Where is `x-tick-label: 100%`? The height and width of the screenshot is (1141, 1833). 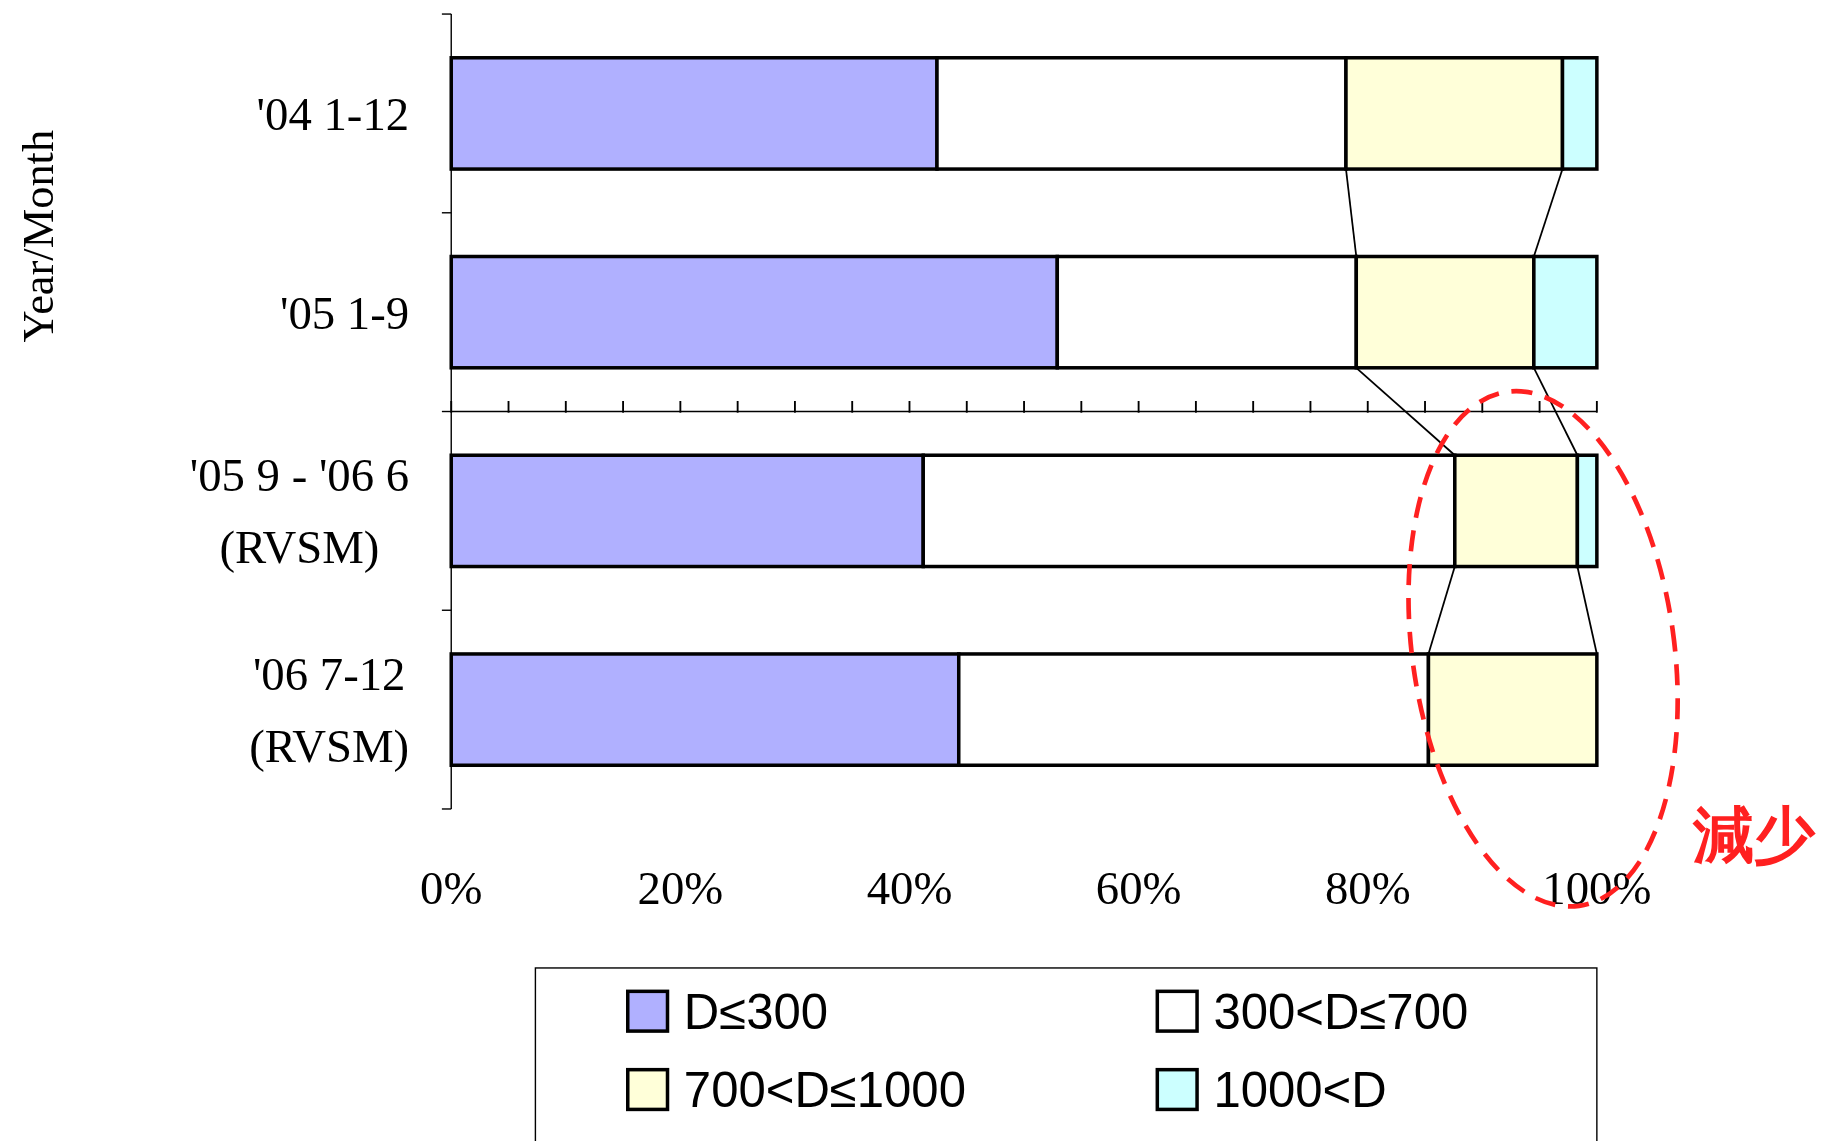
x-tick-label: 100% is located at coordinates (1597, 887).